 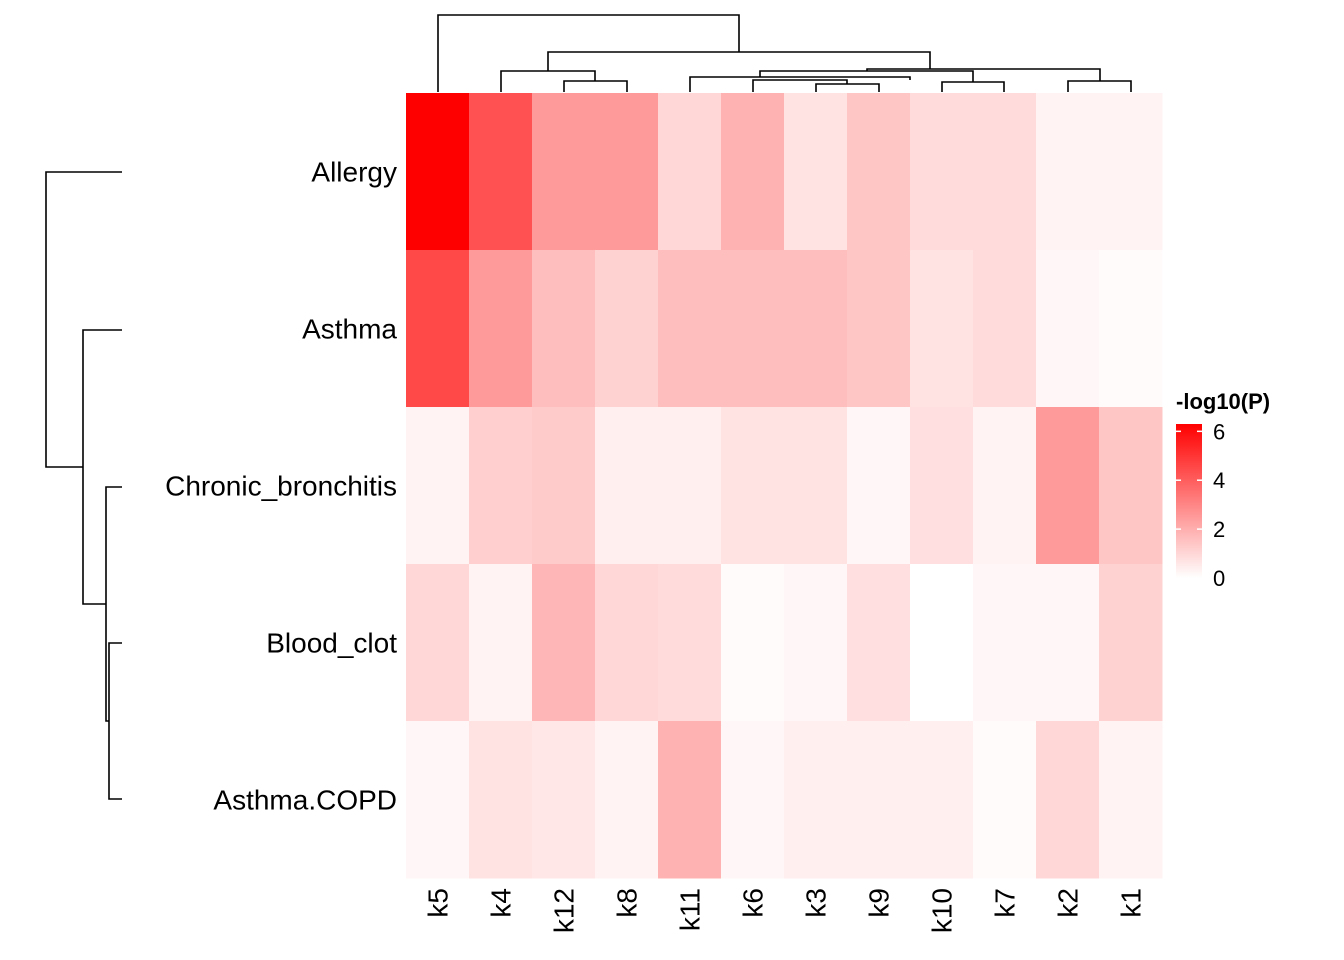 I want to click on heatmap-cell-Asthma.COPD-k7, so click(x=1005, y=800).